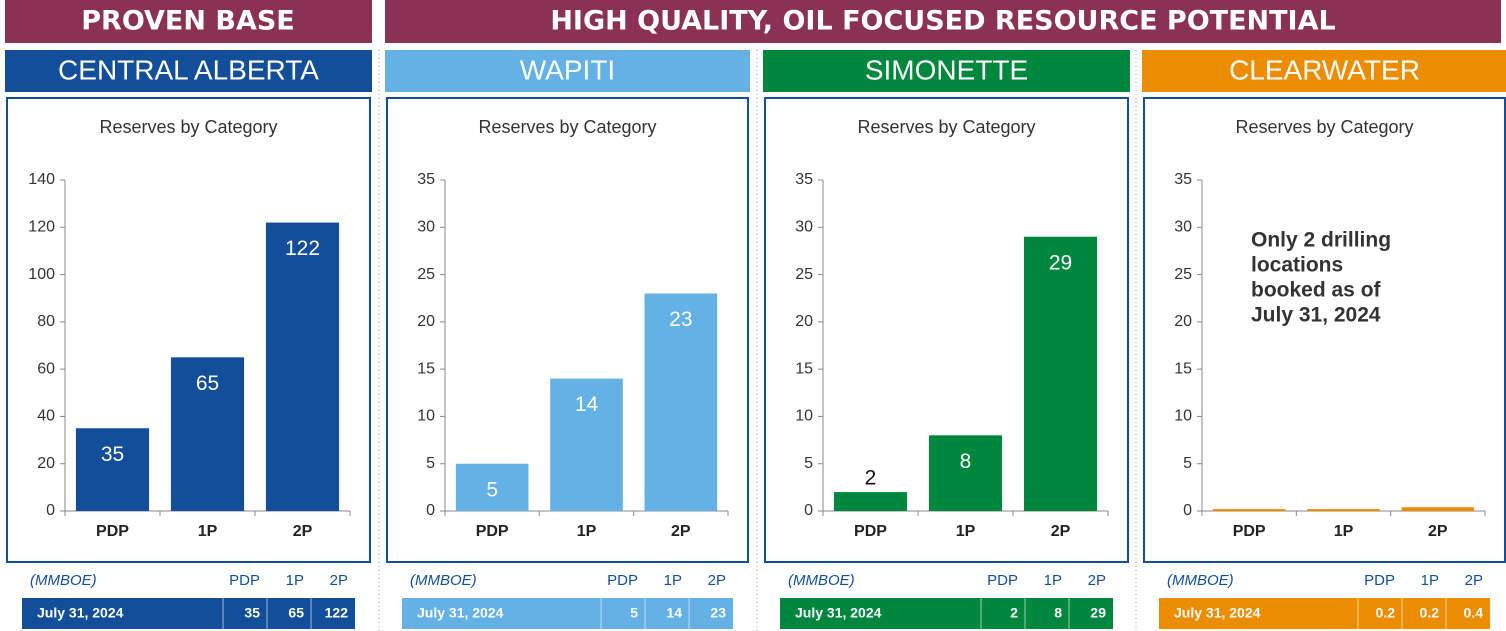 The height and width of the screenshot is (631, 1506). I want to click on table-cell: 29, so click(1098, 613).